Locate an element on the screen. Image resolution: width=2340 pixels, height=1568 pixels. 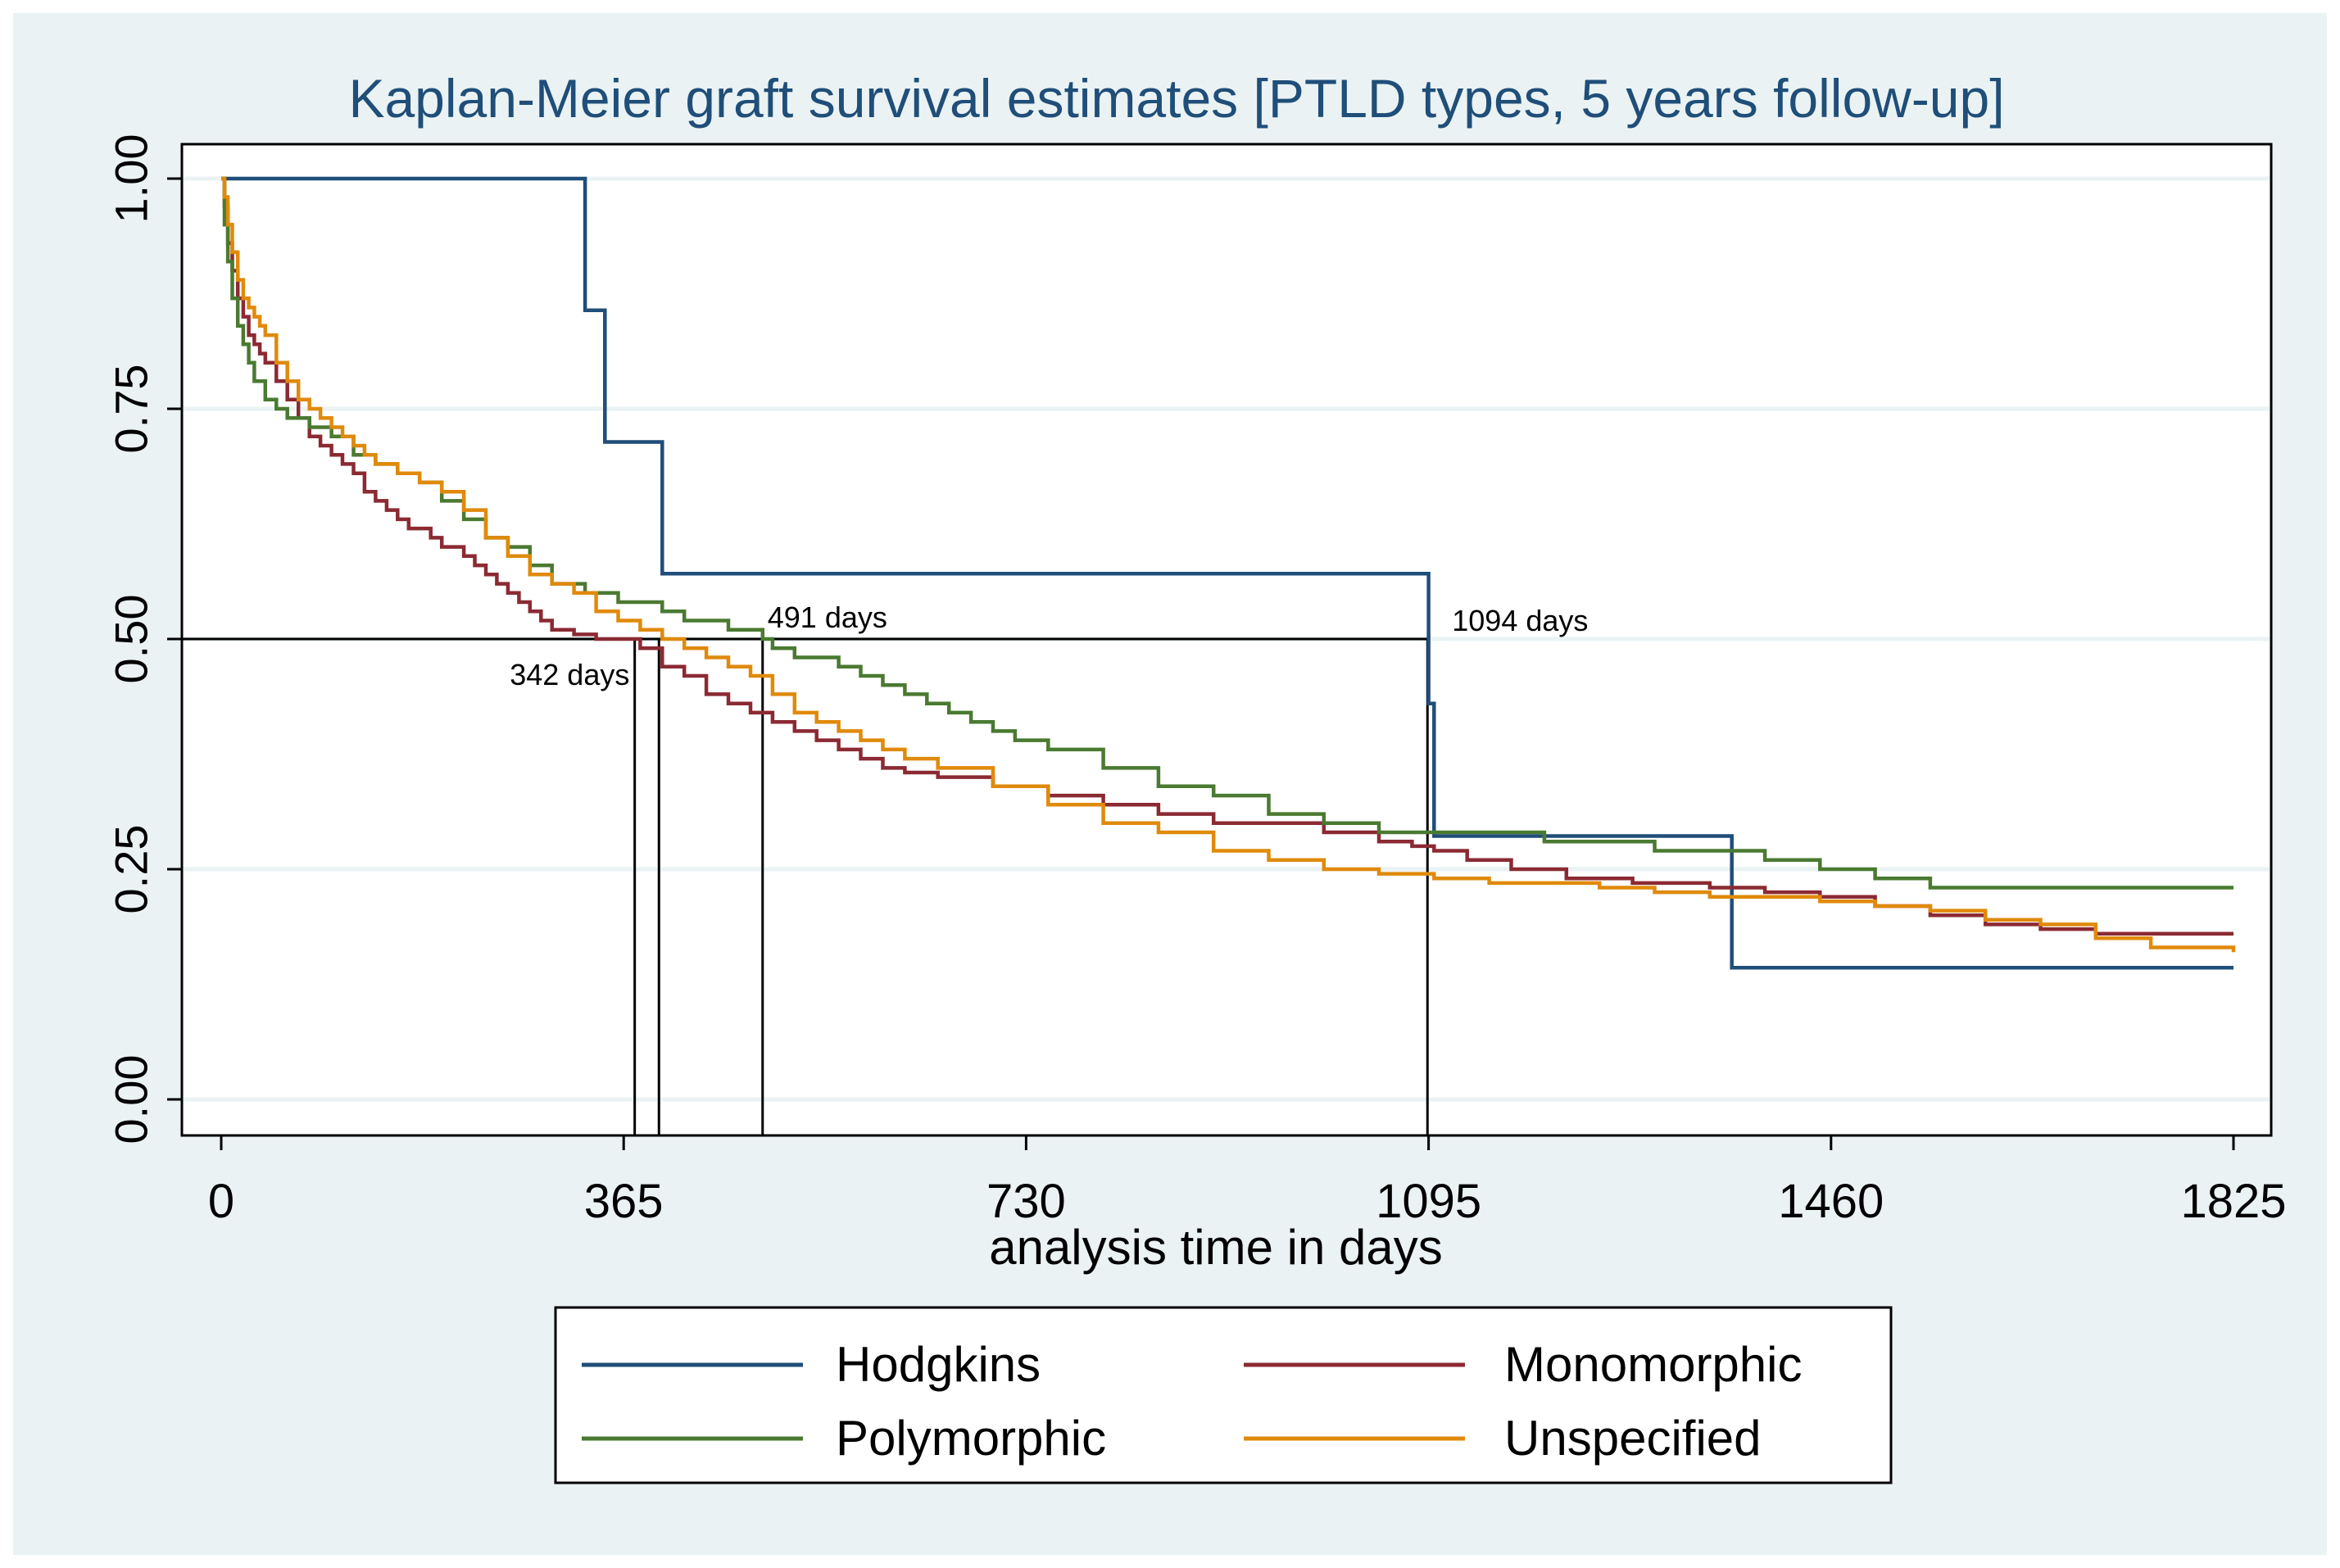
legend-label-unspecified: Unspecified is located at coordinates (1633, 1438).